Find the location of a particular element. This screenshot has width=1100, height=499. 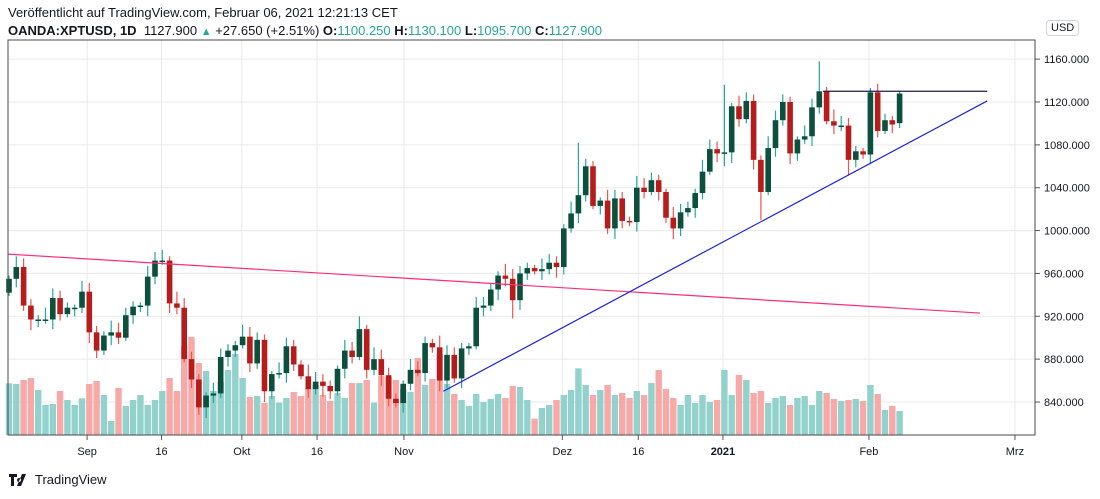

y-tick-label: 1160.000 is located at coordinates (1066, 60).